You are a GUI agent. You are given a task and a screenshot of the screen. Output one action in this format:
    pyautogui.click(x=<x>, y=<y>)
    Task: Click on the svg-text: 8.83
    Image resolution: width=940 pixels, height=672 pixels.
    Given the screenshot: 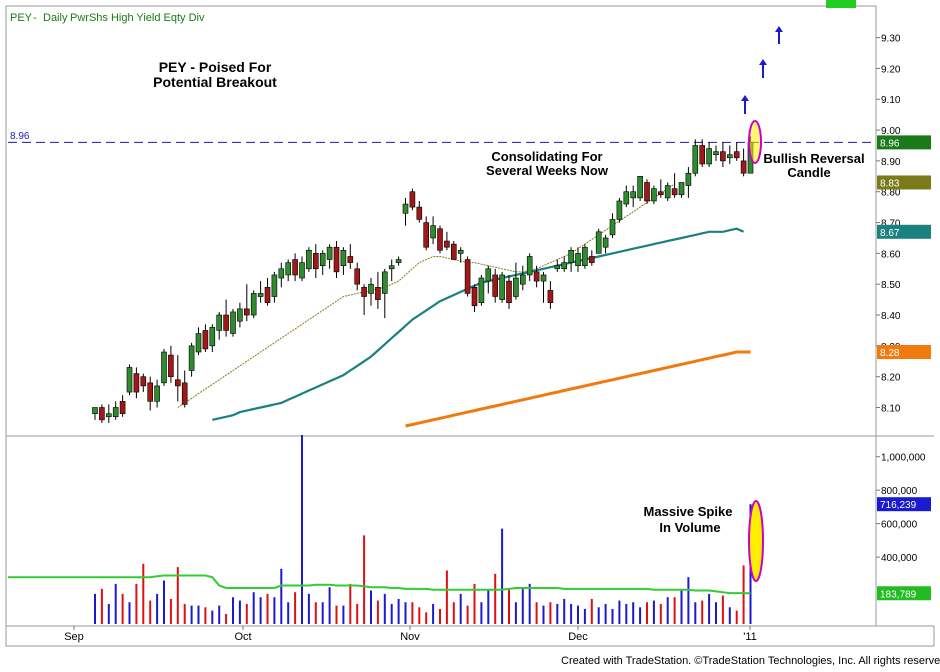 What is the action you would take?
    pyautogui.click(x=890, y=183)
    